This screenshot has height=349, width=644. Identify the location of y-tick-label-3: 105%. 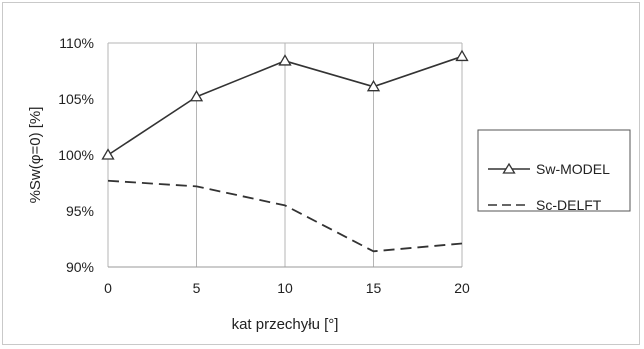
(76, 99).